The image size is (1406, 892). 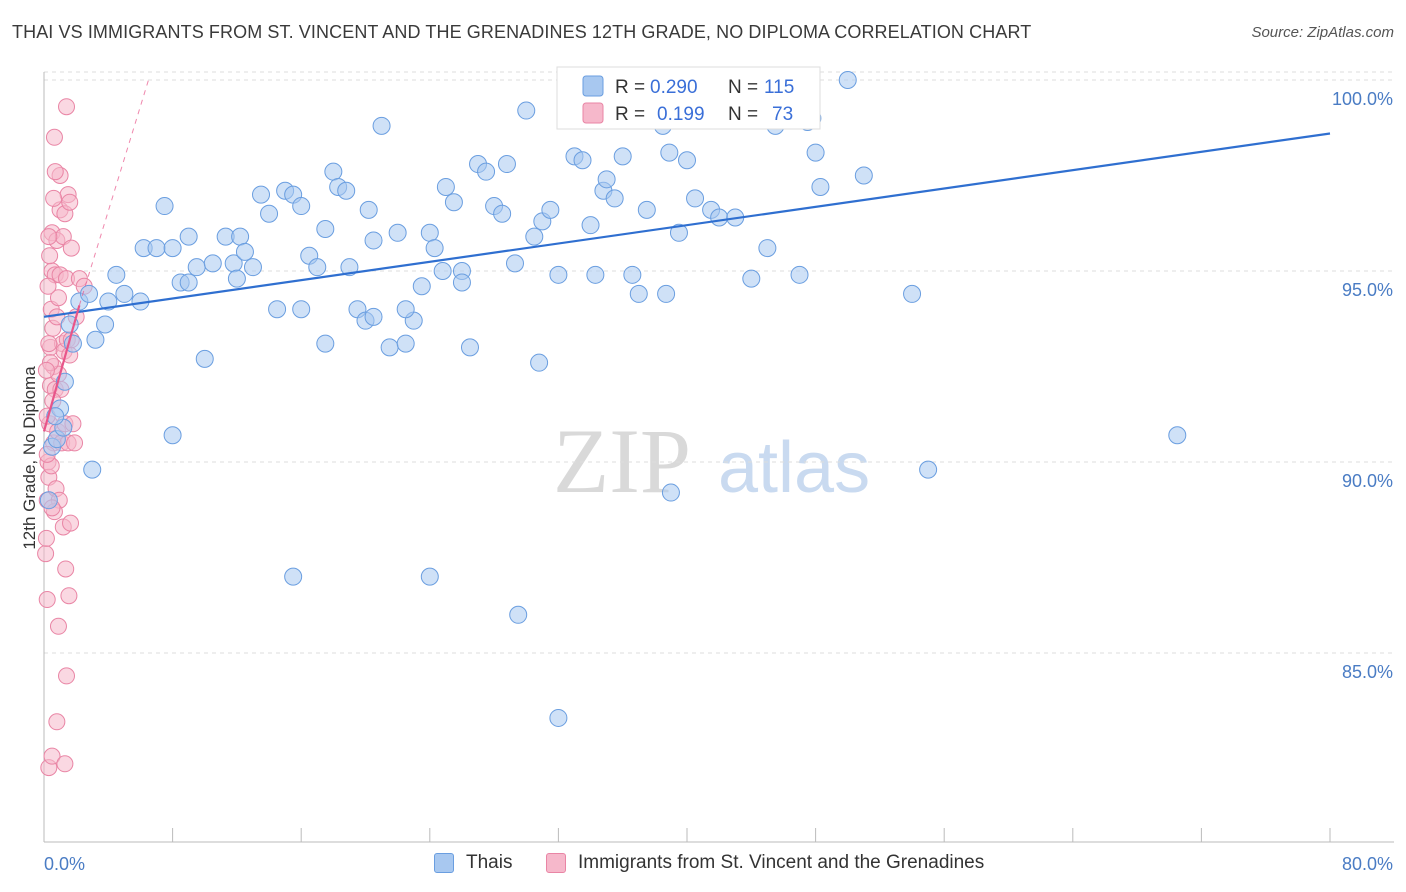 I want to click on legend-n-label-1: N =, so click(x=743, y=87).